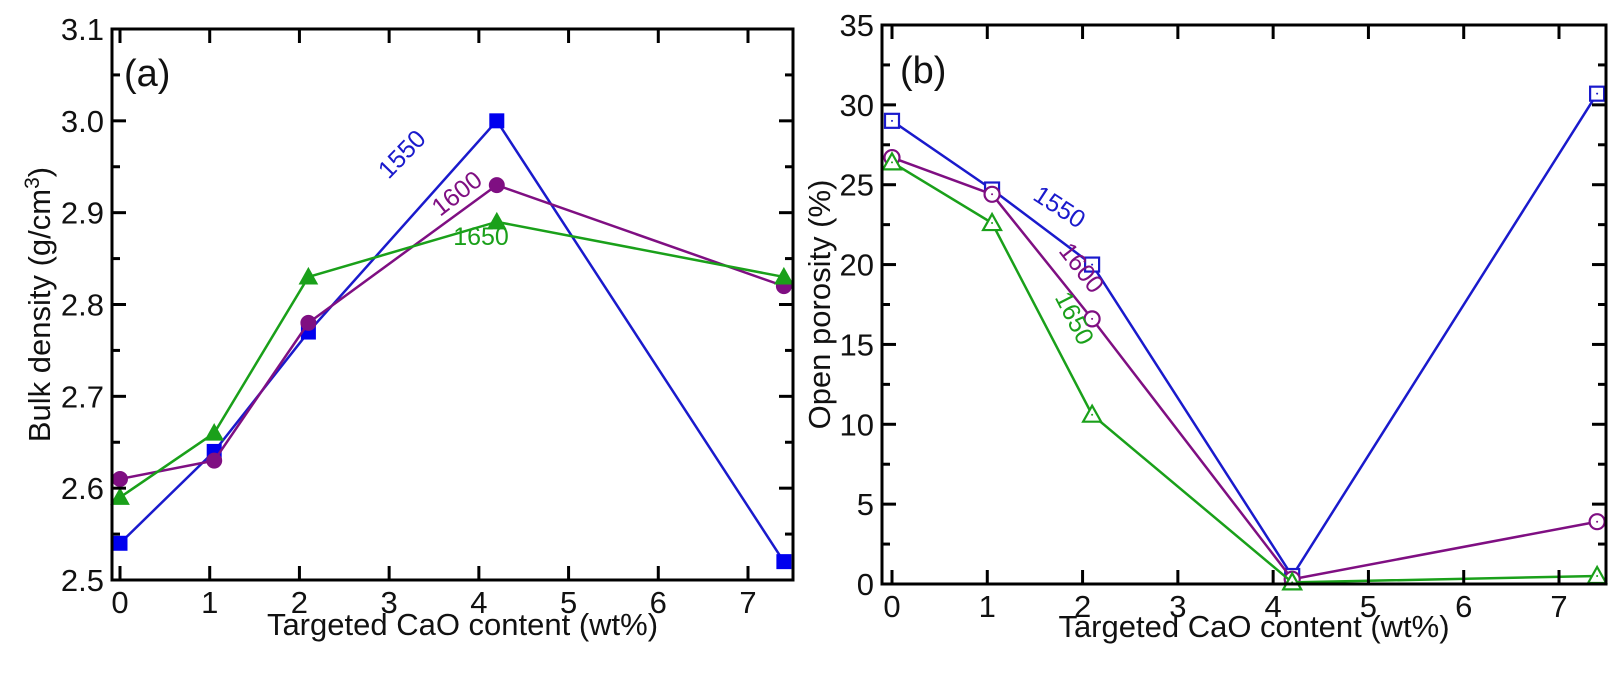 The width and height of the screenshot is (1619, 674). What do you see at coordinates (865, 504) in the screenshot?
I see `y-tick-label: 5` at bounding box center [865, 504].